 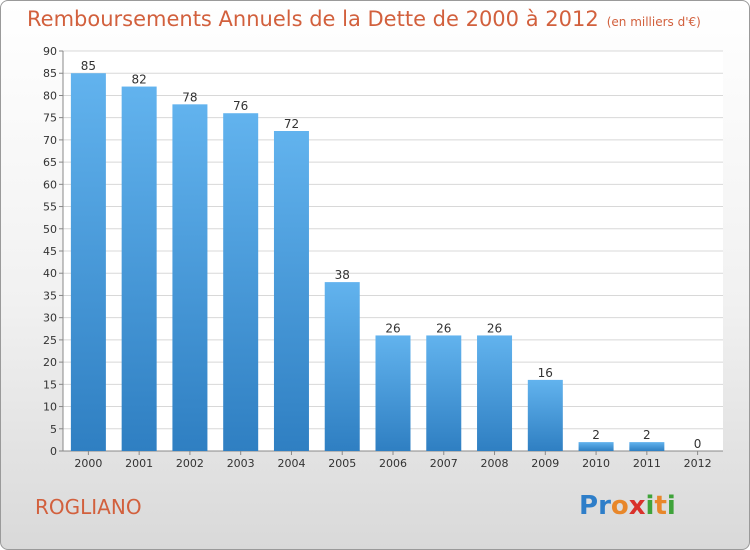 What do you see at coordinates (50, 95) in the screenshot?
I see `y-tick-label: 80` at bounding box center [50, 95].